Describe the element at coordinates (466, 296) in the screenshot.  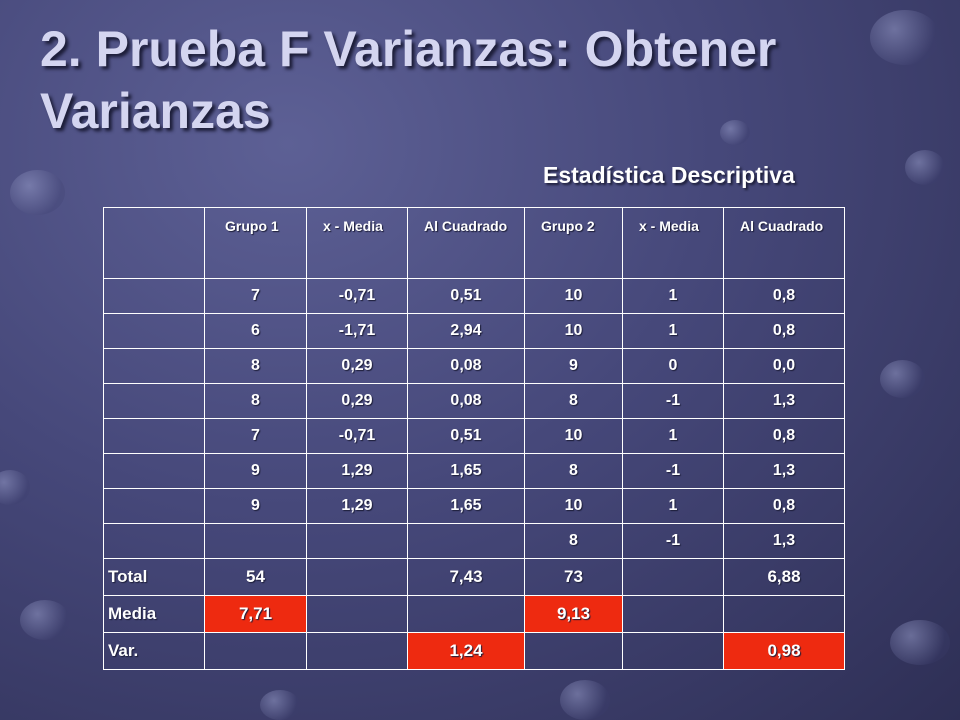
I see `cell-al-cuadrado-1: 0,51` at that location.